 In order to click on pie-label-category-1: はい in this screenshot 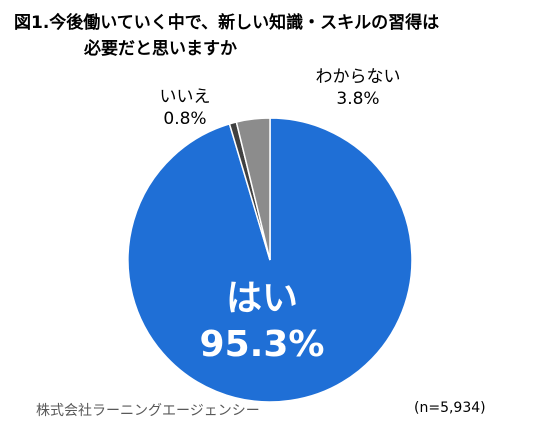, I will do `click(262, 298)`.